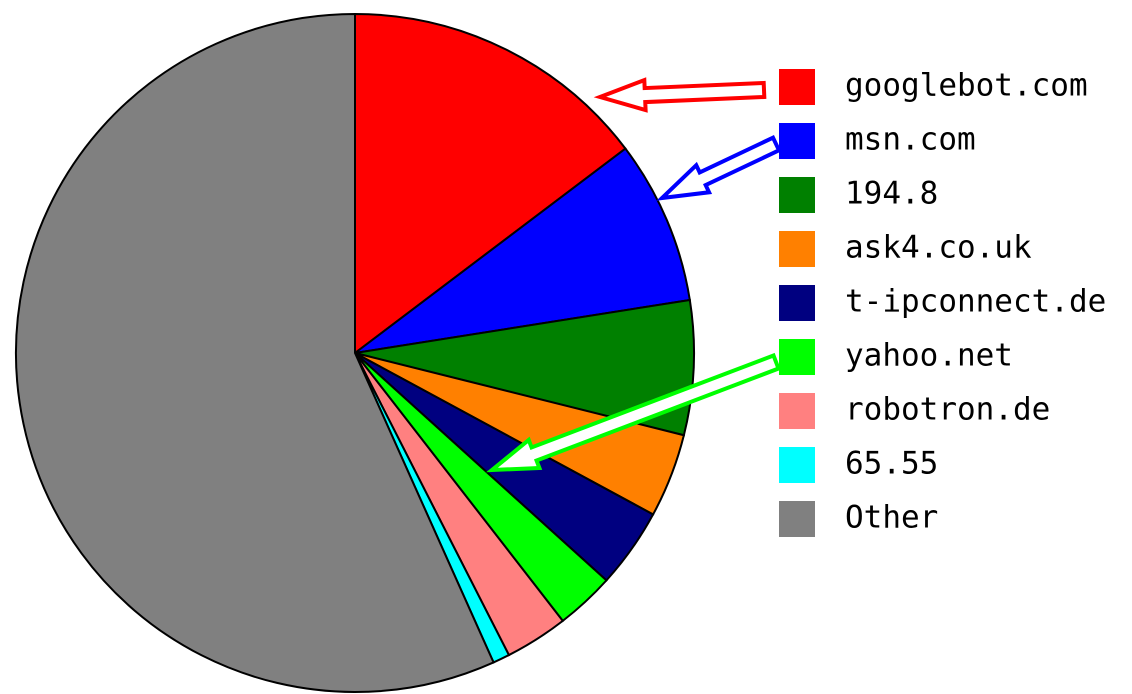 This screenshot has width=1132, height=694. Describe the element at coordinates (947, 410) in the screenshot. I see `legend-label: robotron.de` at that location.